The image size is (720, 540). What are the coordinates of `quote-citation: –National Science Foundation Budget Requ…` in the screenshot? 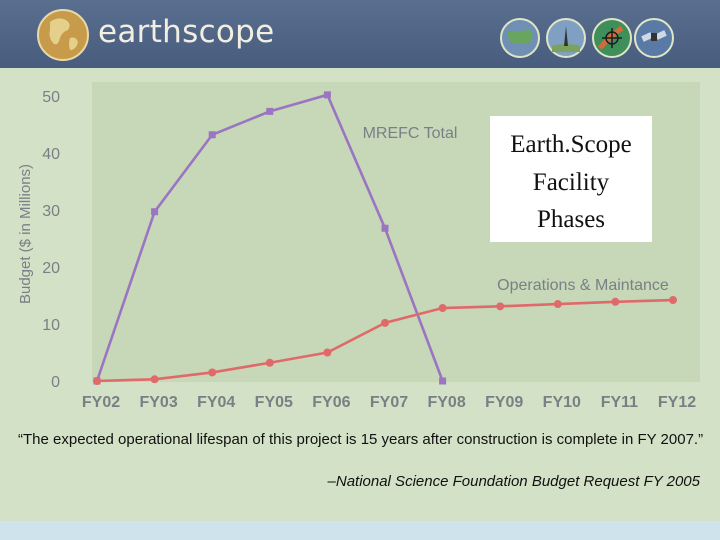 It's located at (513, 481).